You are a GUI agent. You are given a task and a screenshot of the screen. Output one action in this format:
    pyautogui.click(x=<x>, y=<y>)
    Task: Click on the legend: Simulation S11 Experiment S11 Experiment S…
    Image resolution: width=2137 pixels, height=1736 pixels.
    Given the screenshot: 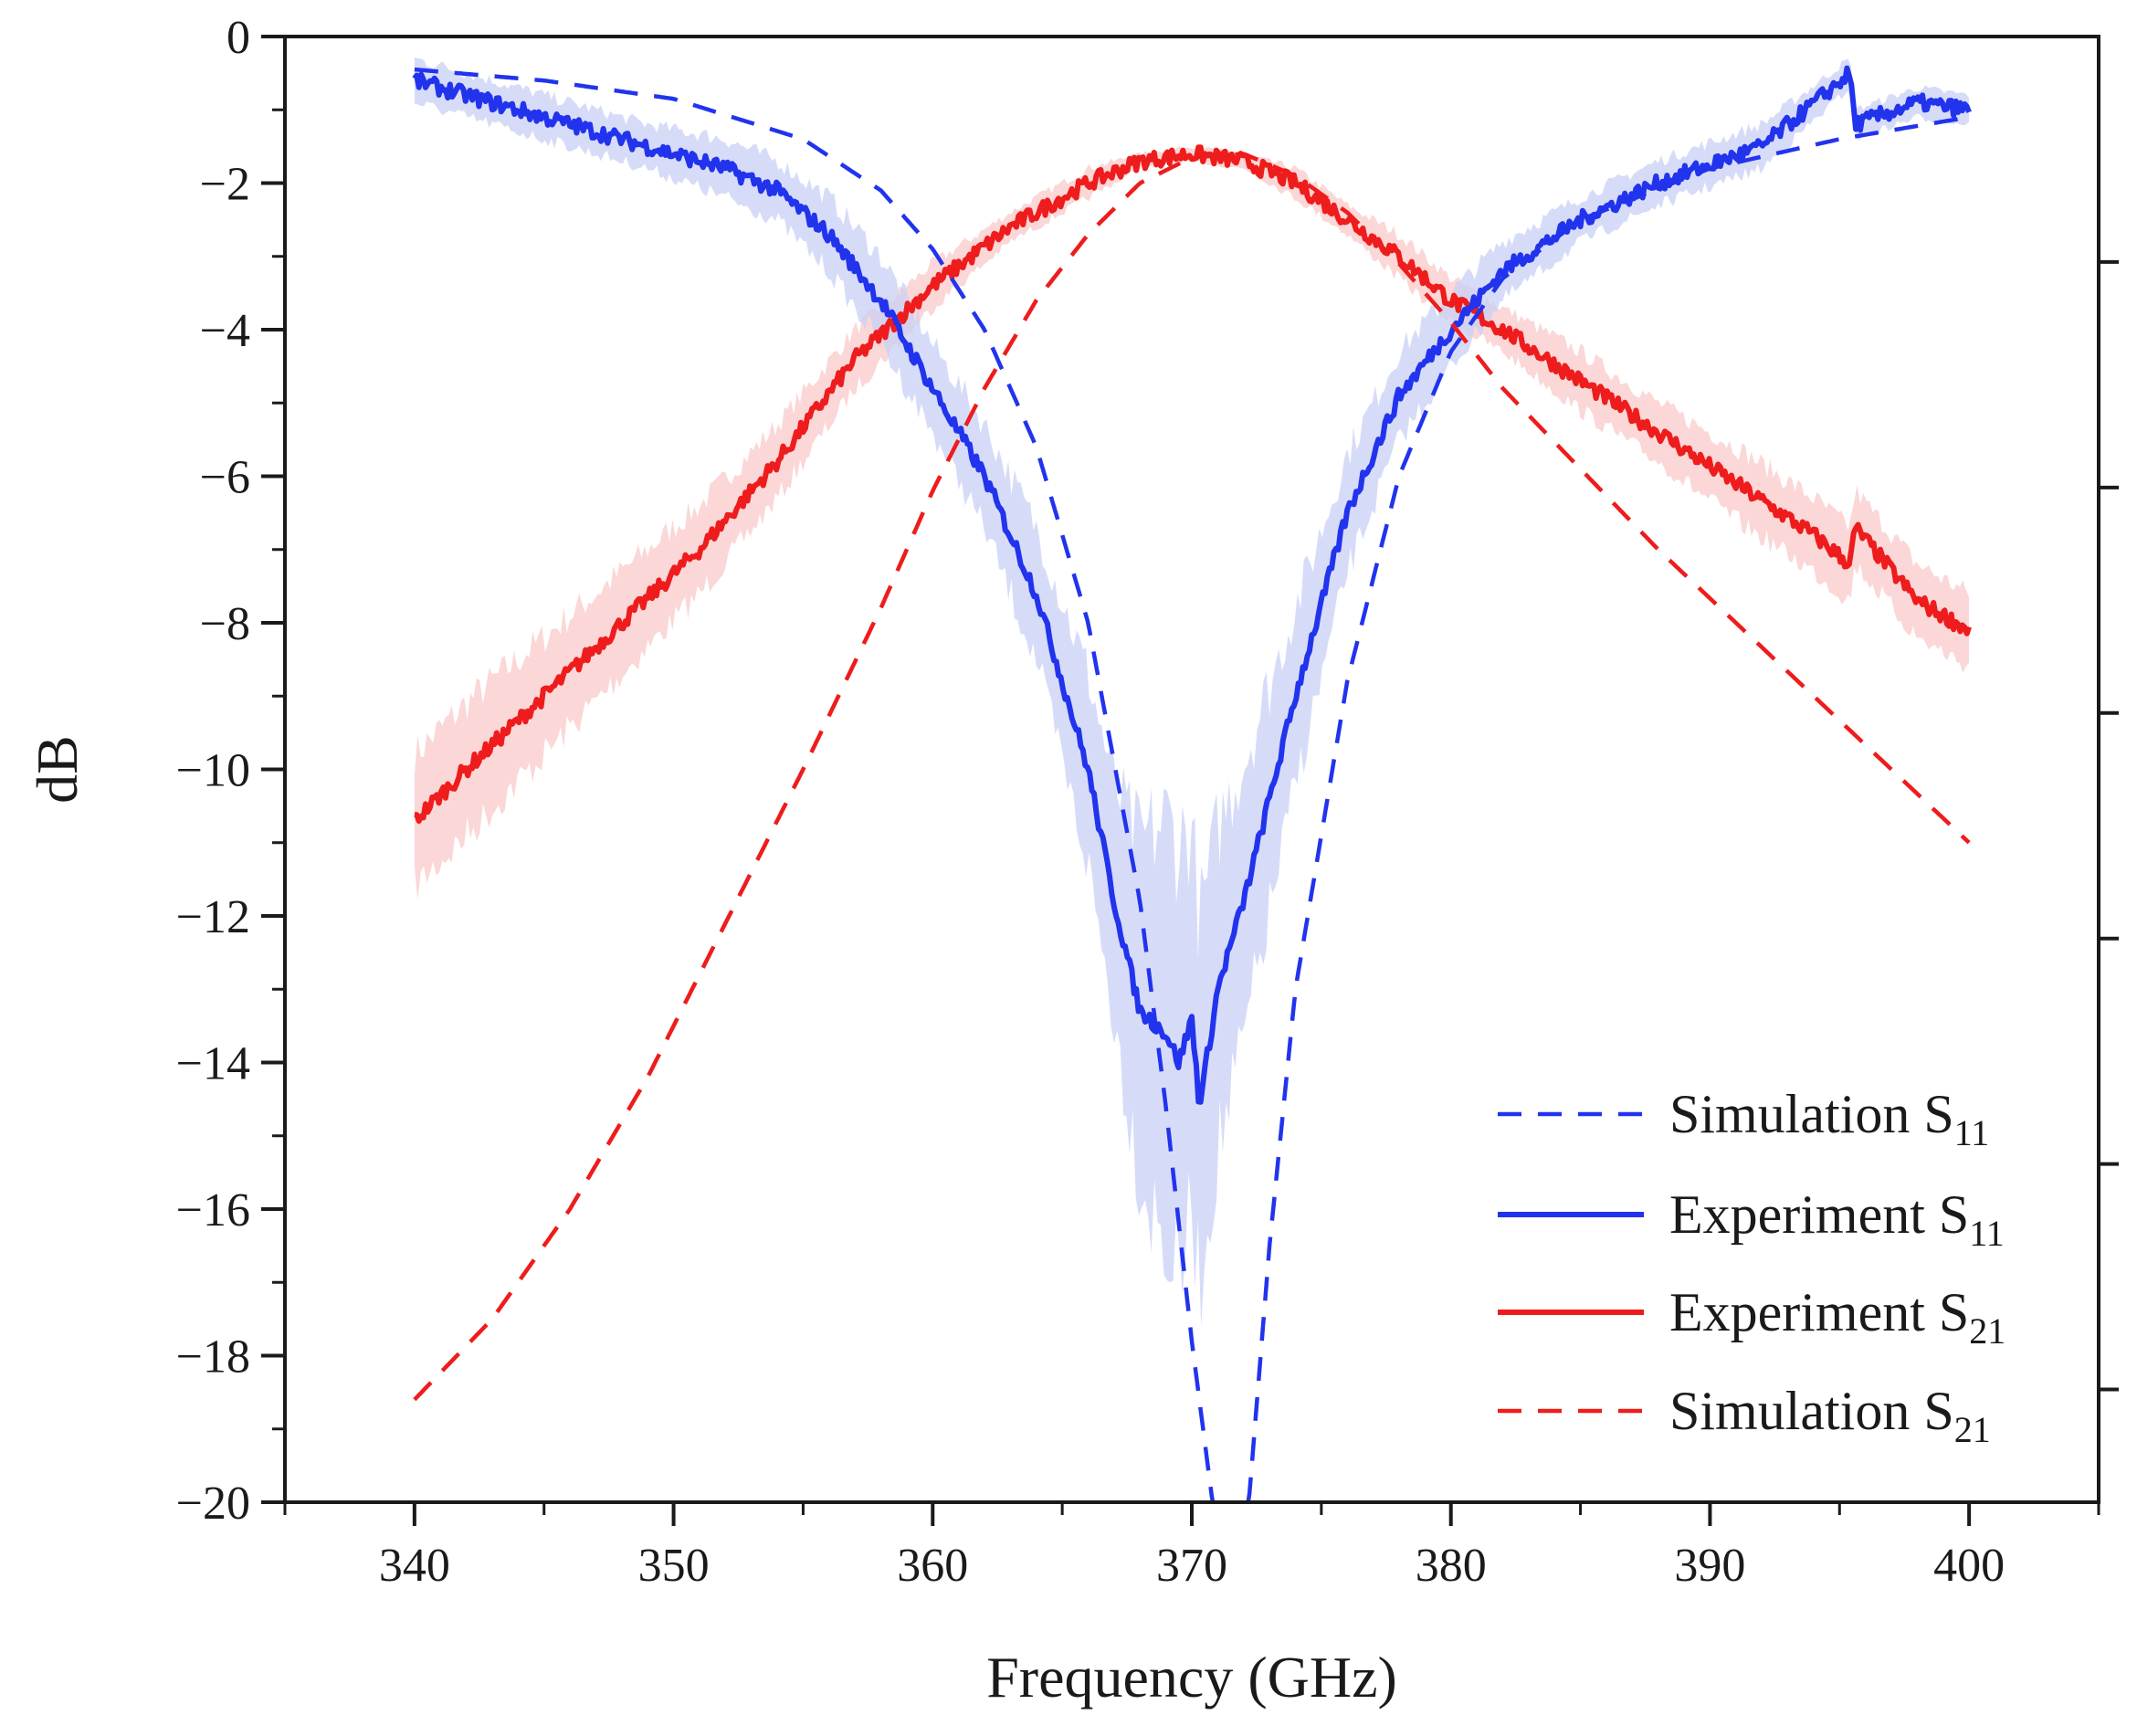 What is the action you would take?
    pyautogui.click(x=1751, y=1267)
    